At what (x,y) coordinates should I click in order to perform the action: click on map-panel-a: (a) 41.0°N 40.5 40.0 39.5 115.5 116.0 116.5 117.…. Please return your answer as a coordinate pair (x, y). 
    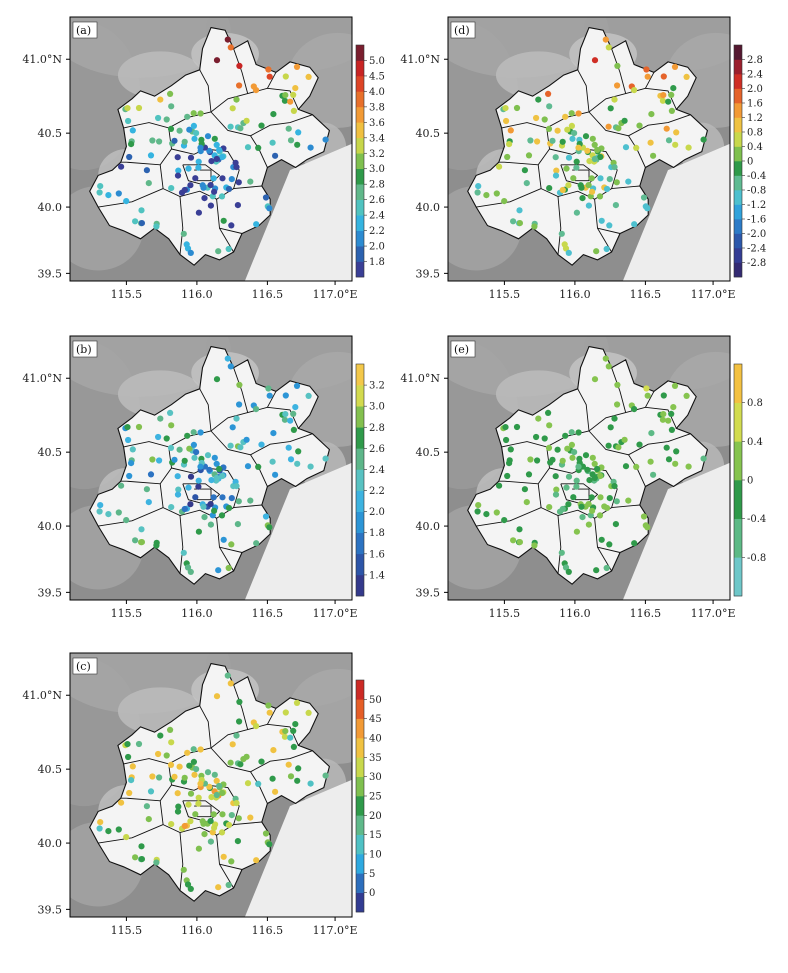
    Looking at the image, I should click on (203, 158).